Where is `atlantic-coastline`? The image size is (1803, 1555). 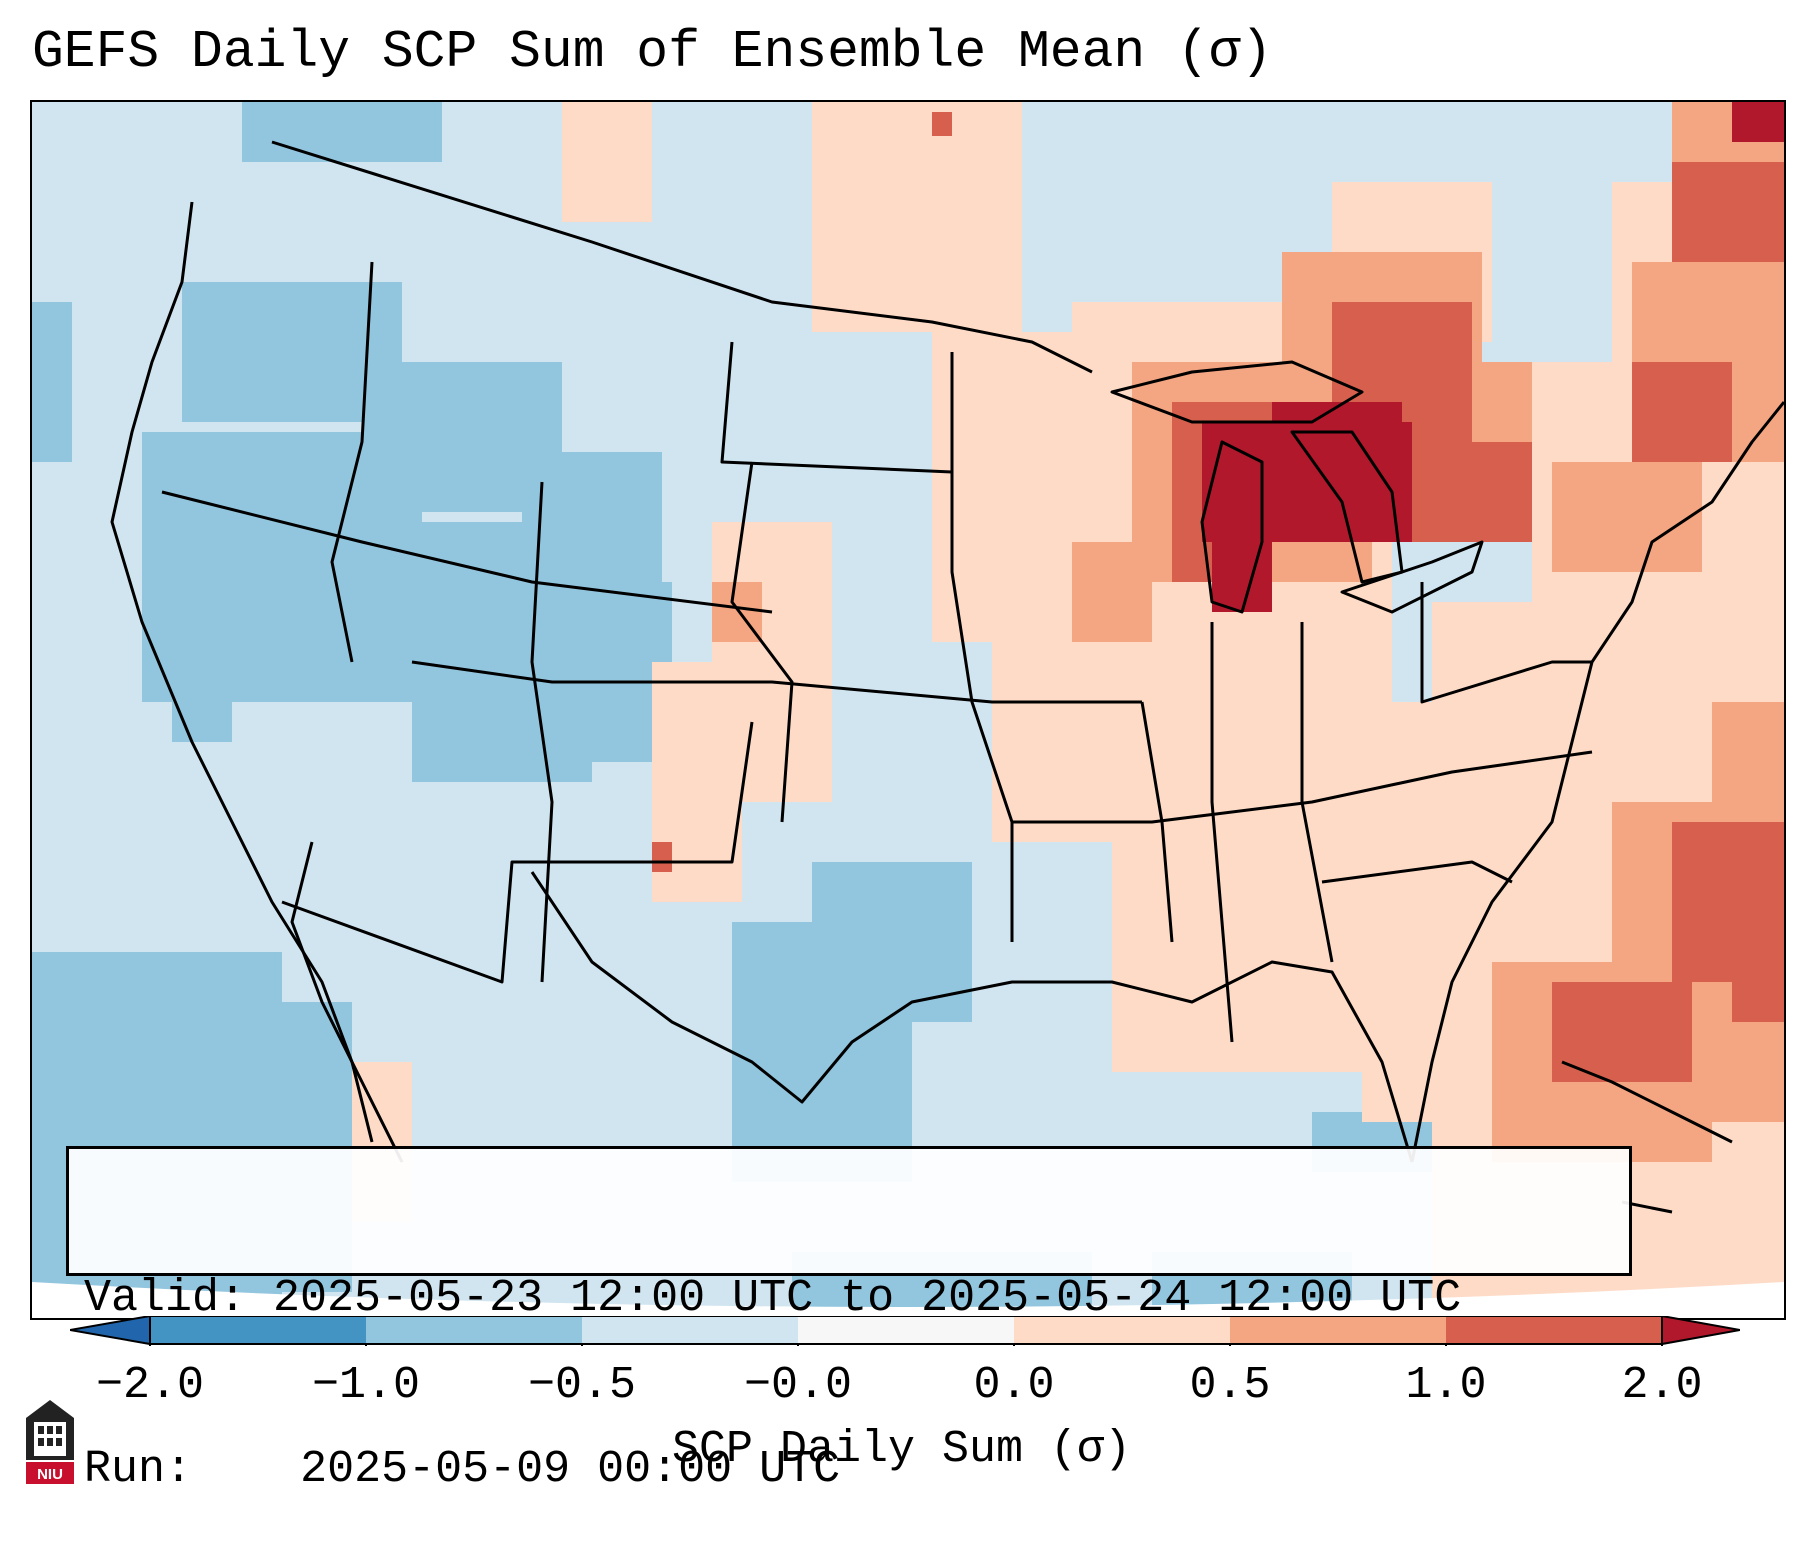 atlantic-coastline is located at coordinates (1597, 782).